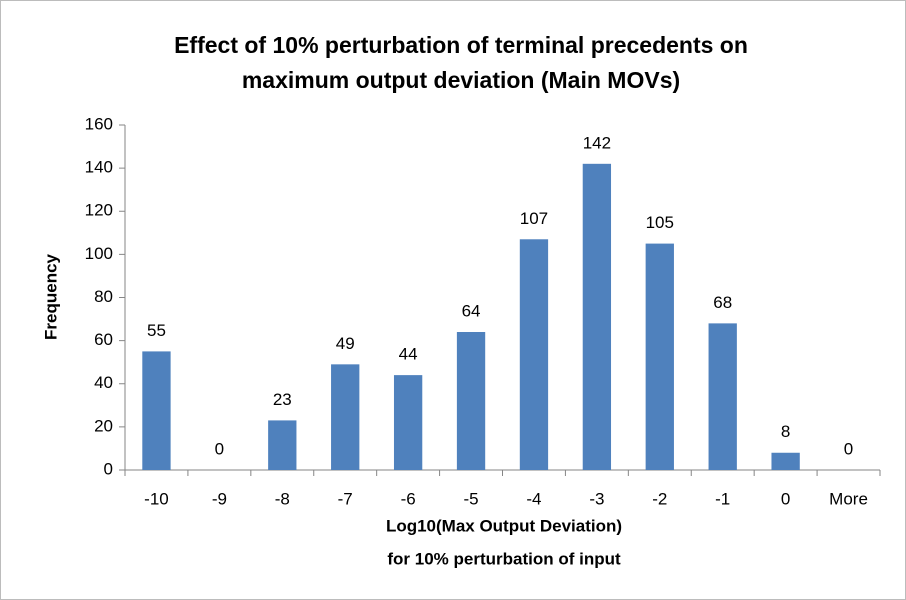 The image size is (906, 600). I want to click on data-label: 68, so click(722, 302).